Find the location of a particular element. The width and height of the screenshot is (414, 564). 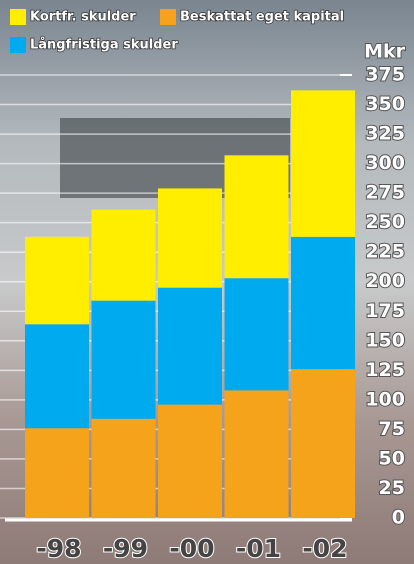

y-tick-label: 150 is located at coordinates (385, 340).